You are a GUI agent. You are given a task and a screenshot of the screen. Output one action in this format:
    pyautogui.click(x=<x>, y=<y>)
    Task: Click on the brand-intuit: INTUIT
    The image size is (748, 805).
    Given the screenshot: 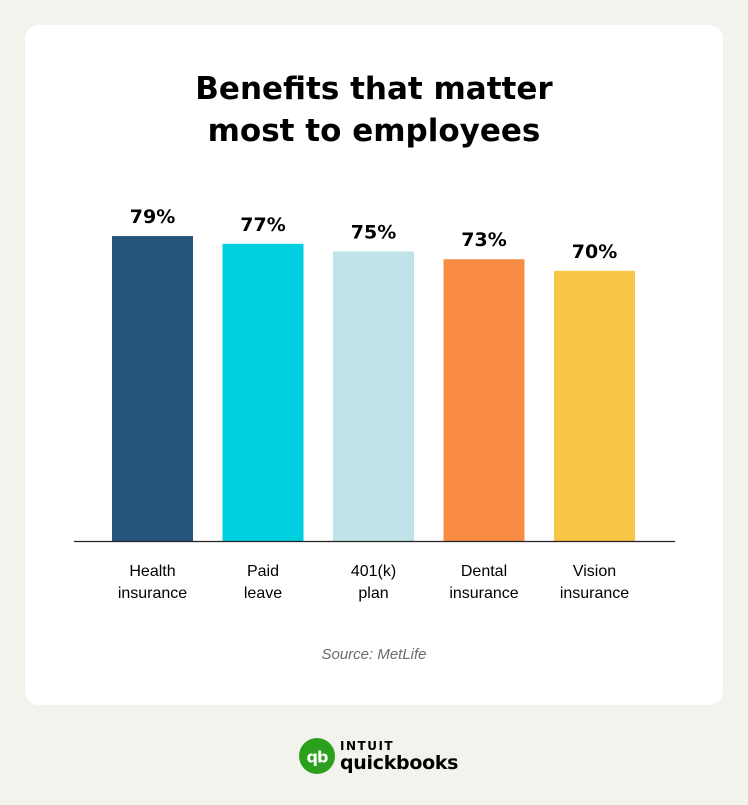 What is the action you would take?
    pyautogui.click(x=367, y=745)
    